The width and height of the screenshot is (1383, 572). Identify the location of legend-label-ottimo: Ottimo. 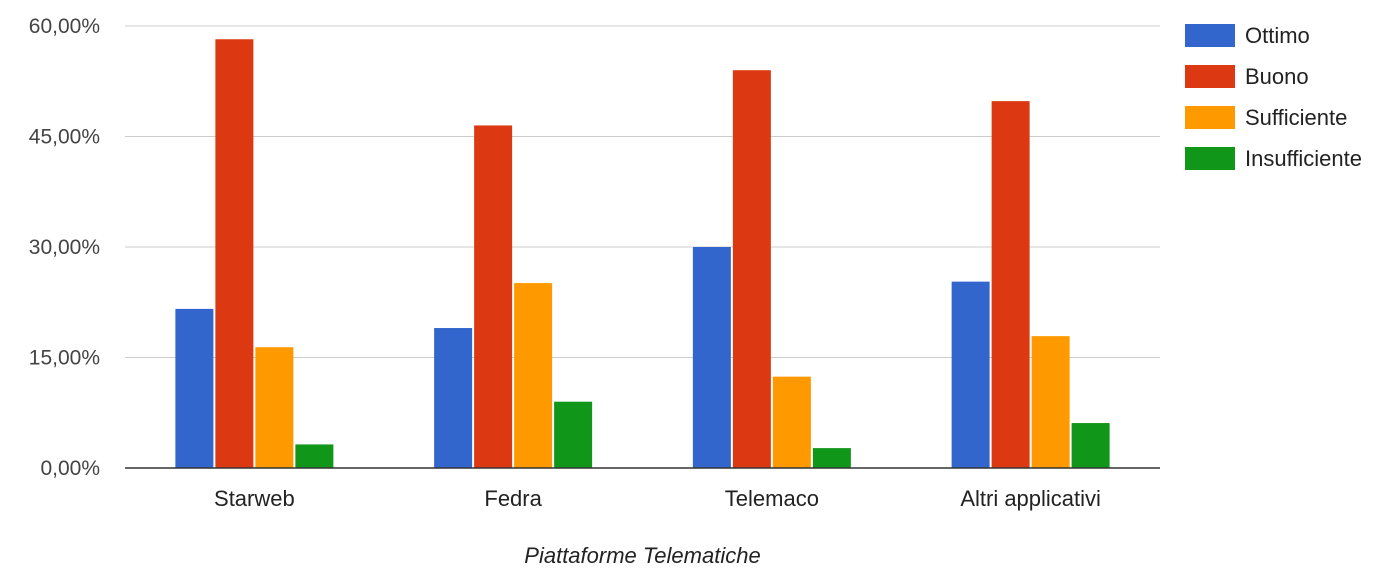
(1277, 35).